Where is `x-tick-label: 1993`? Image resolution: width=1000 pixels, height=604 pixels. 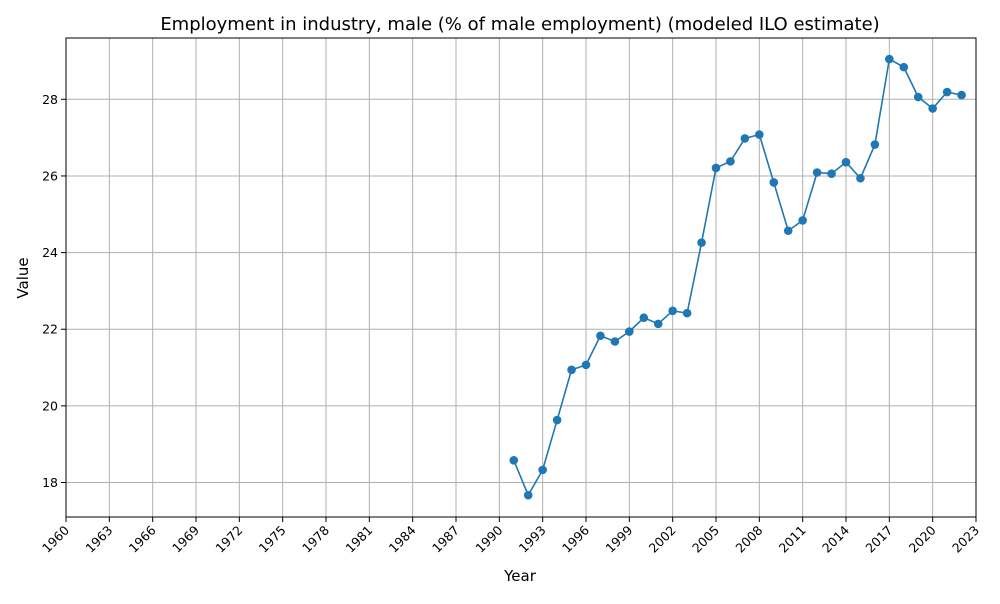
x-tick-label: 1993 is located at coordinates (532, 539).